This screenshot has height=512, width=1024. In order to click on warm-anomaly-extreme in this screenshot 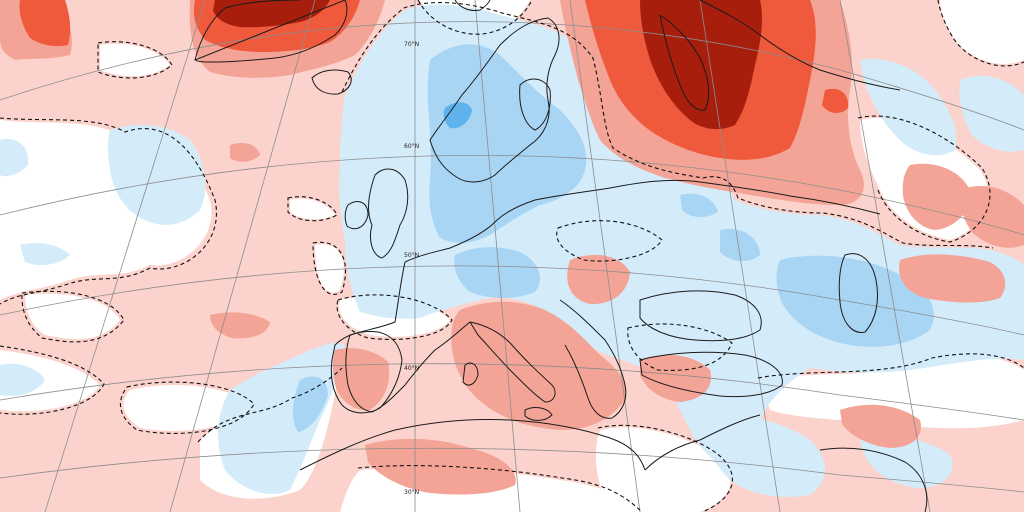, I will do `click(488, 65)`.